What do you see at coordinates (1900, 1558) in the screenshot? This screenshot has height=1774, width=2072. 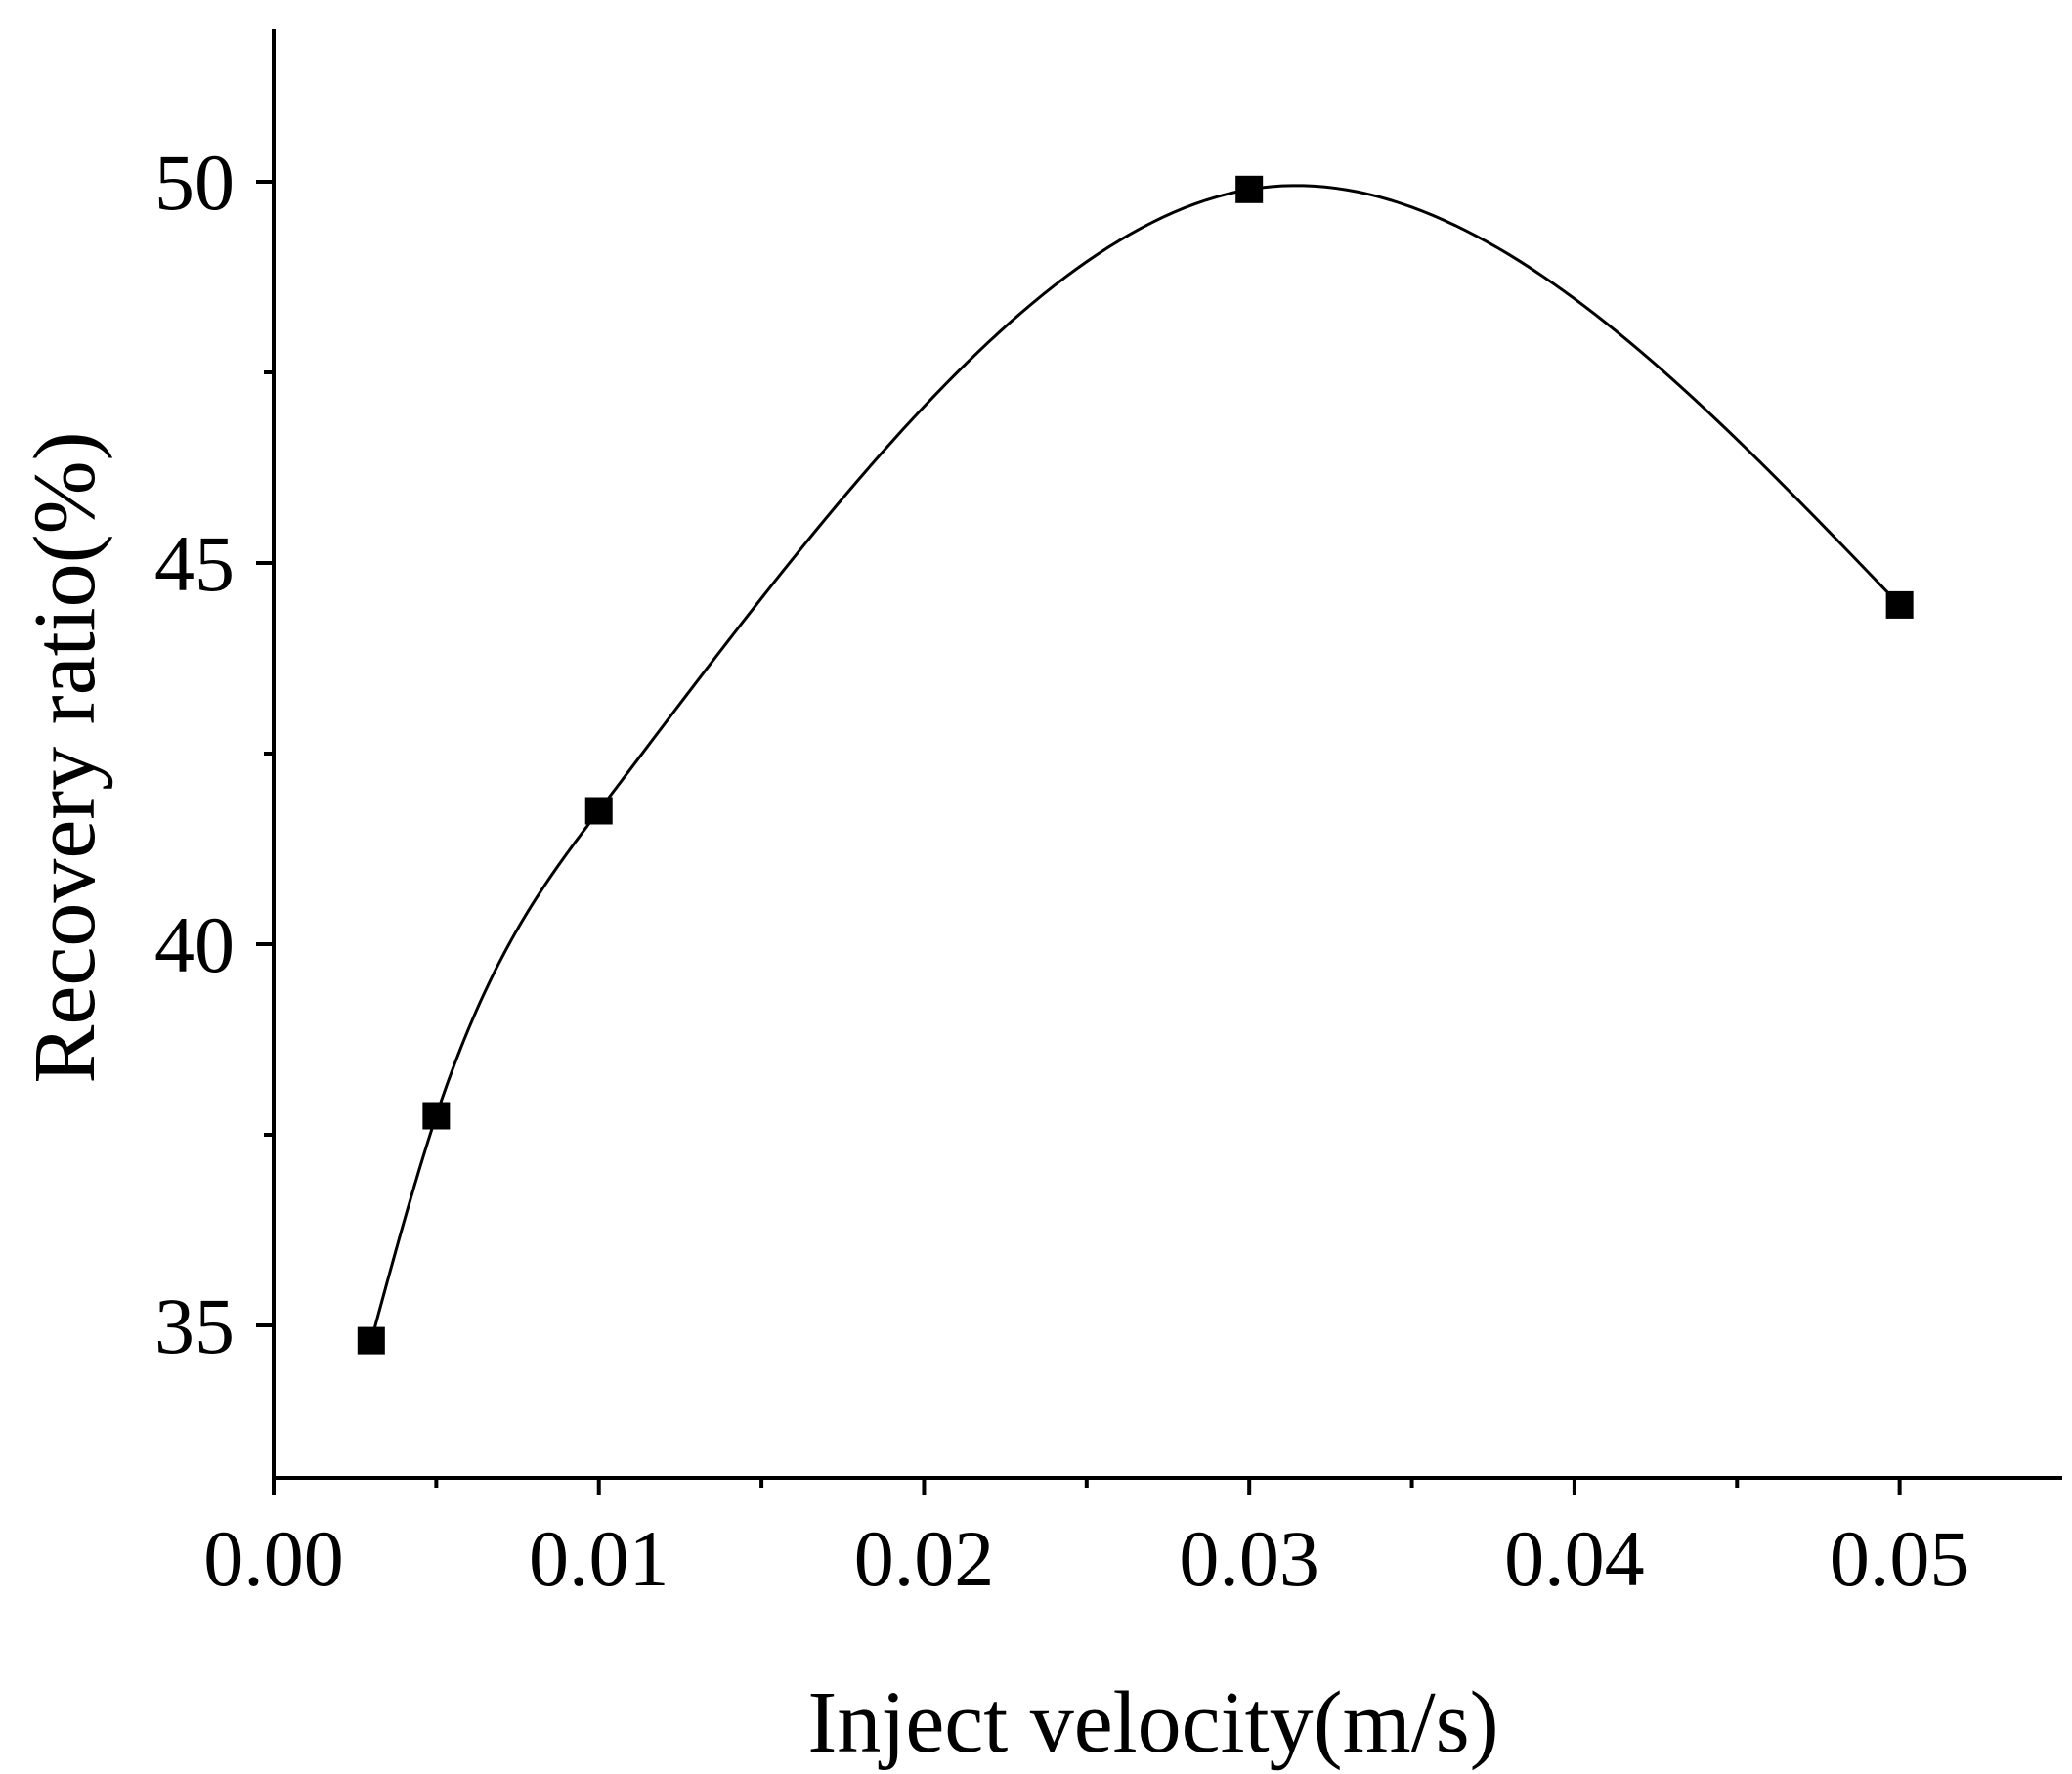 I see `x-tick-label: 0.05` at bounding box center [1900, 1558].